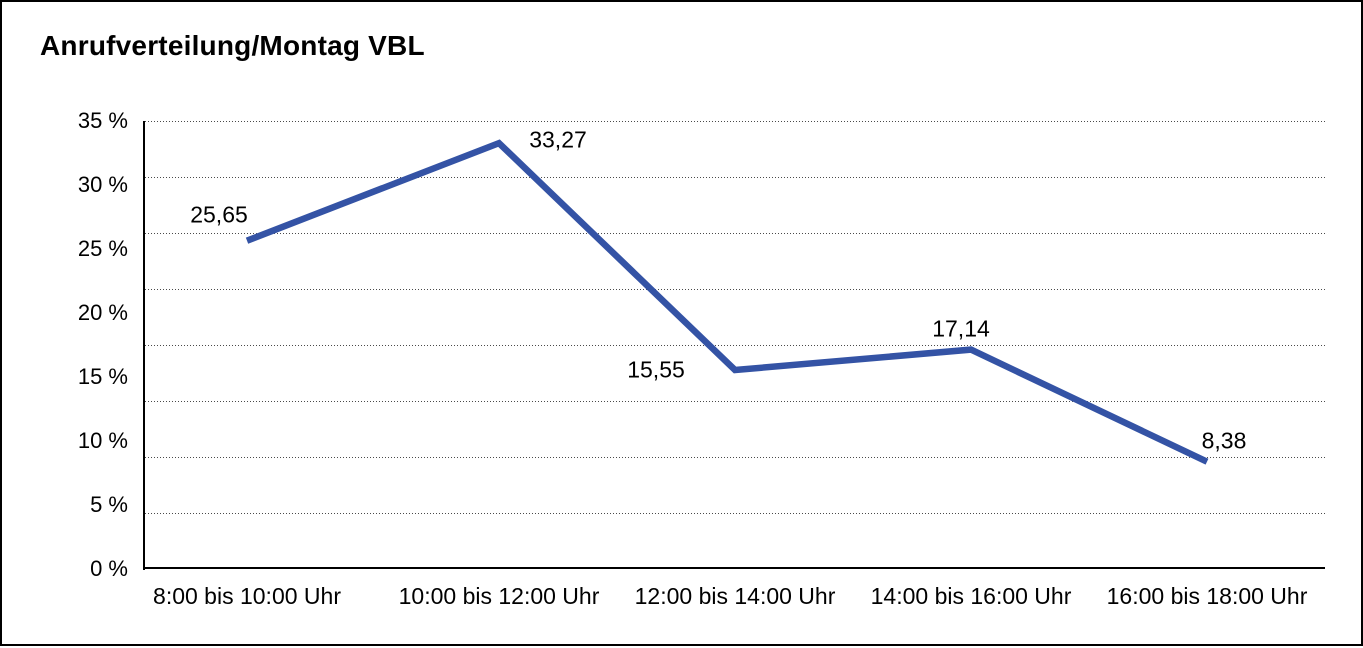 This screenshot has width=1363, height=648. I want to click on x-category-label: 16:00 bis 18:00 Uhr, so click(1207, 596).